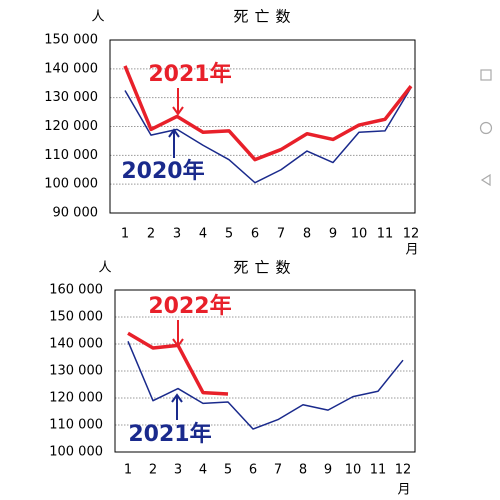 This screenshot has height=500, width=500. Describe the element at coordinates (76, 213) in the screenshot. I see `y-tick-label: 90 000` at that location.